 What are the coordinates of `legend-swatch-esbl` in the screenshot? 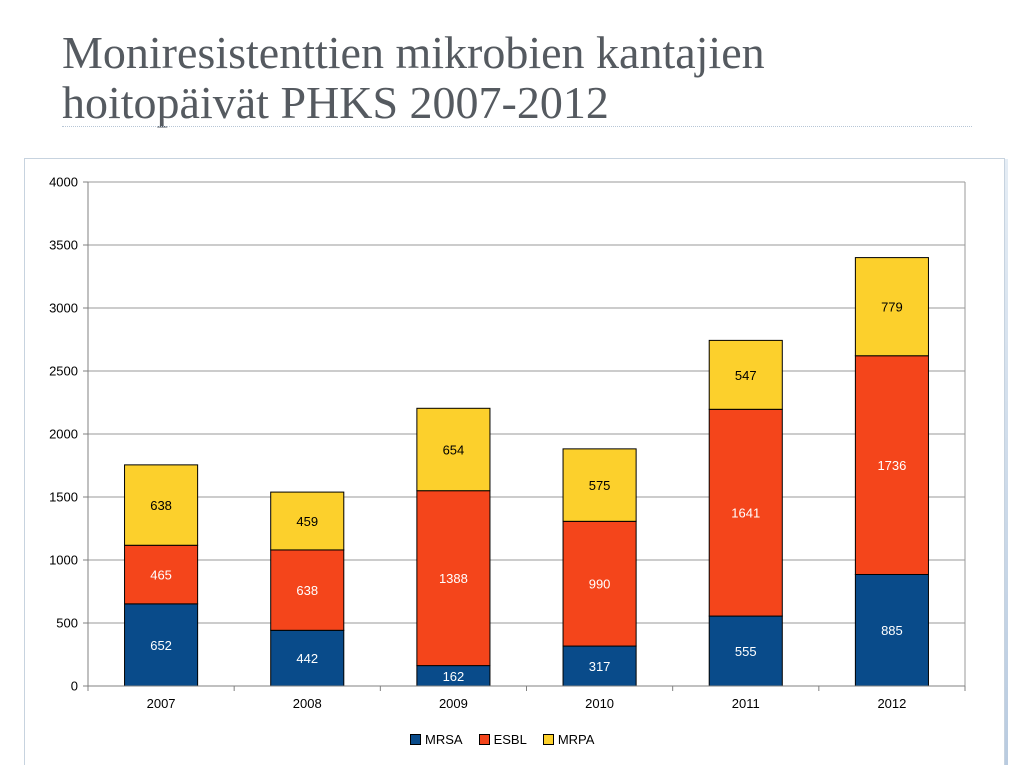 It's located at (484, 739).